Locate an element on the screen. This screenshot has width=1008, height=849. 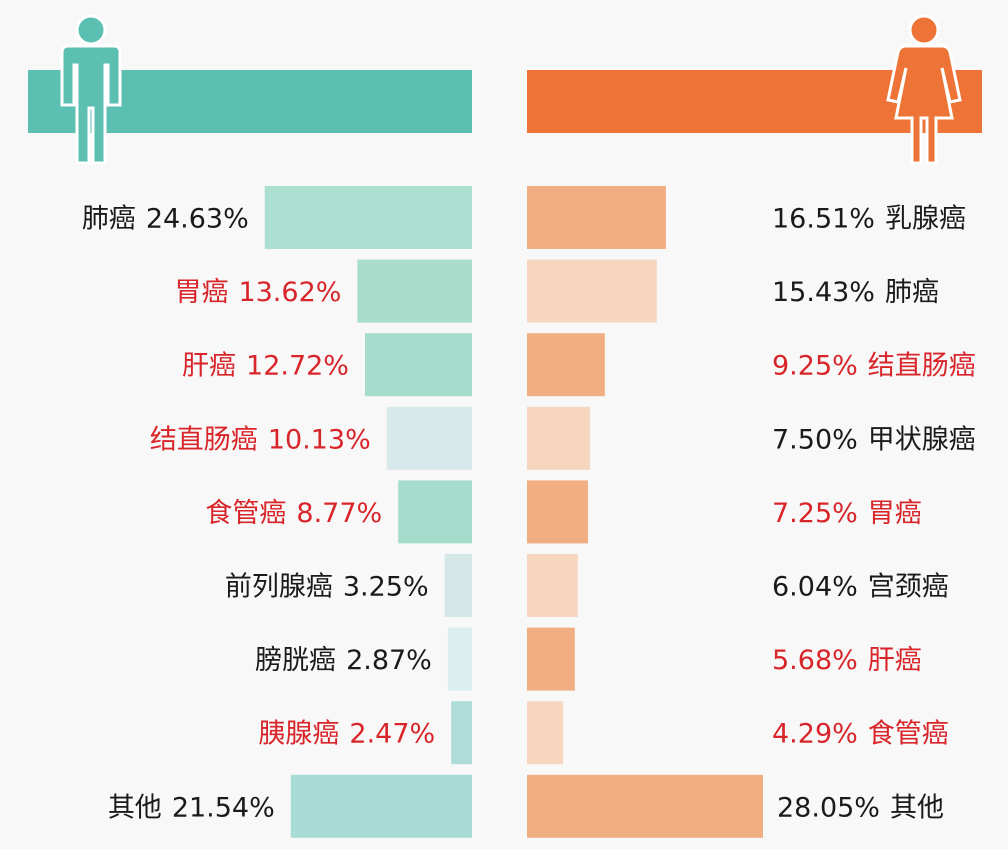
male-category: 胃癌 is located at coordinates (201, 292).